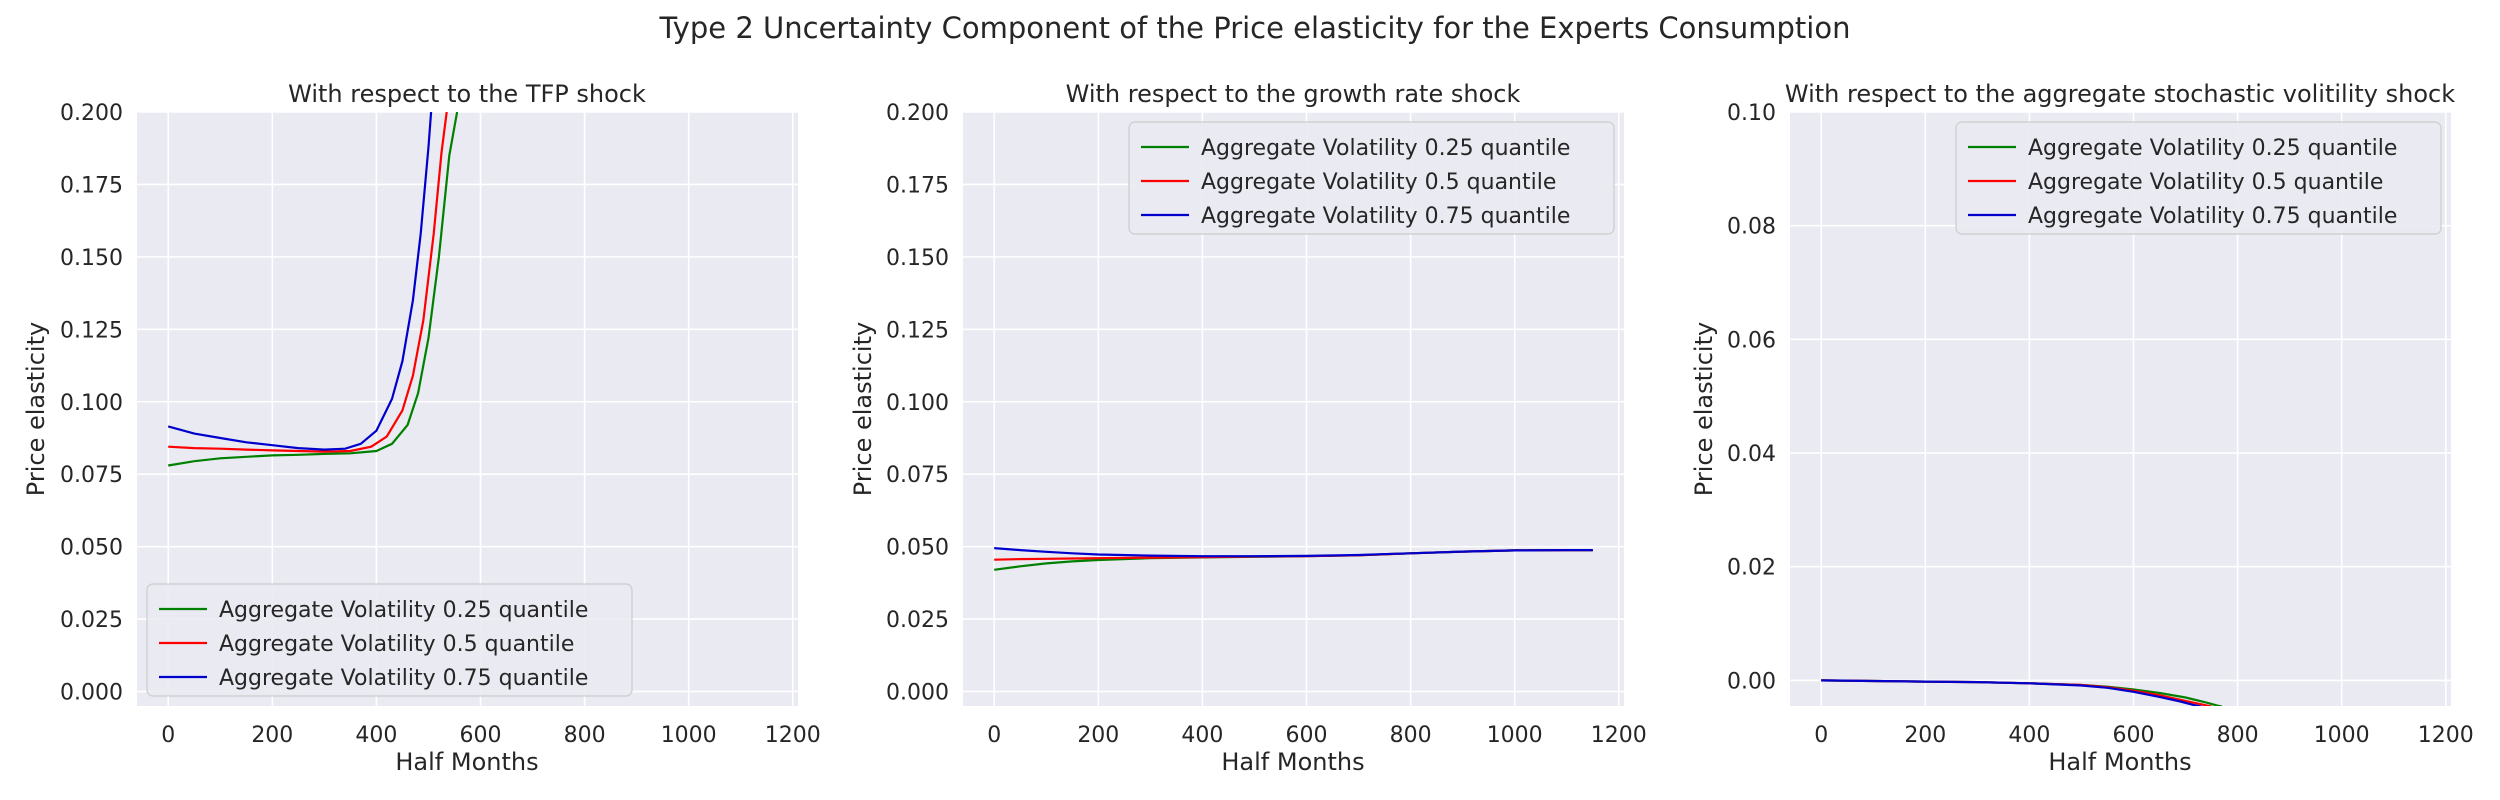  I want to click on y-tick-label: 0.04, so click(1751, 454).